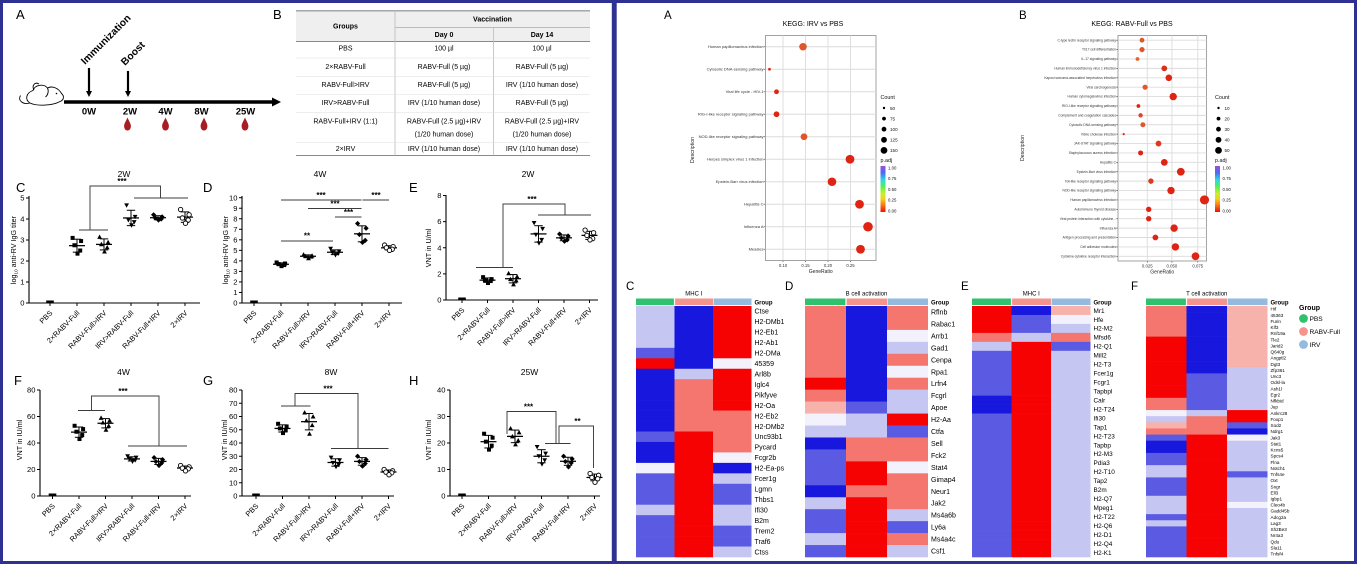 The image size is (1357, 569). What do you see at coordinates (1275, 492) in the screenshot?
I see `svg-text: Ell3` at bounding box center [1275, 492].